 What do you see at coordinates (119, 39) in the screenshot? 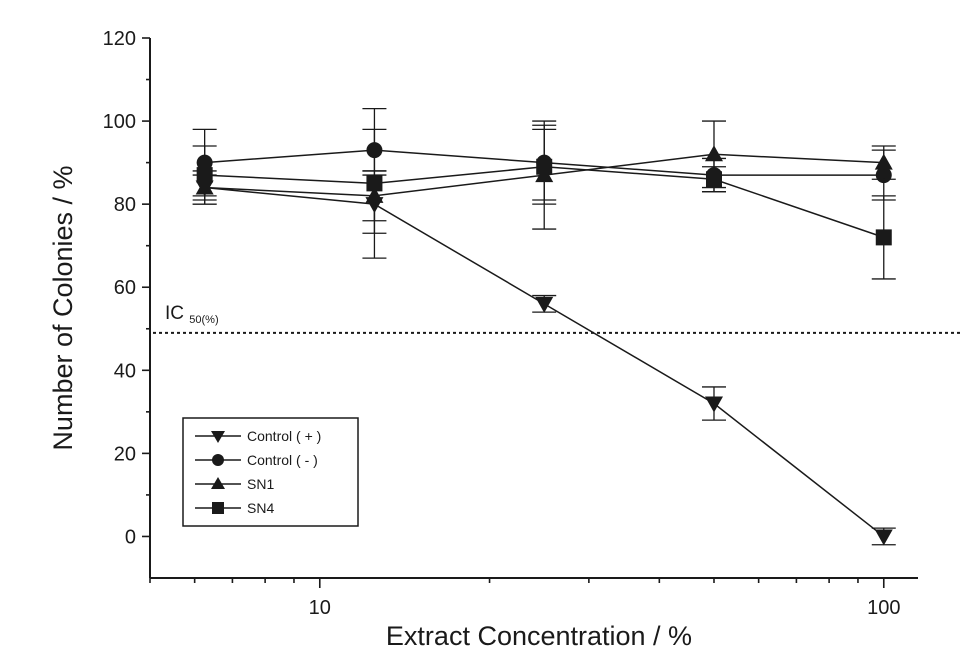
I see `y-tick-label: 120` at bounding box center [119, 39].